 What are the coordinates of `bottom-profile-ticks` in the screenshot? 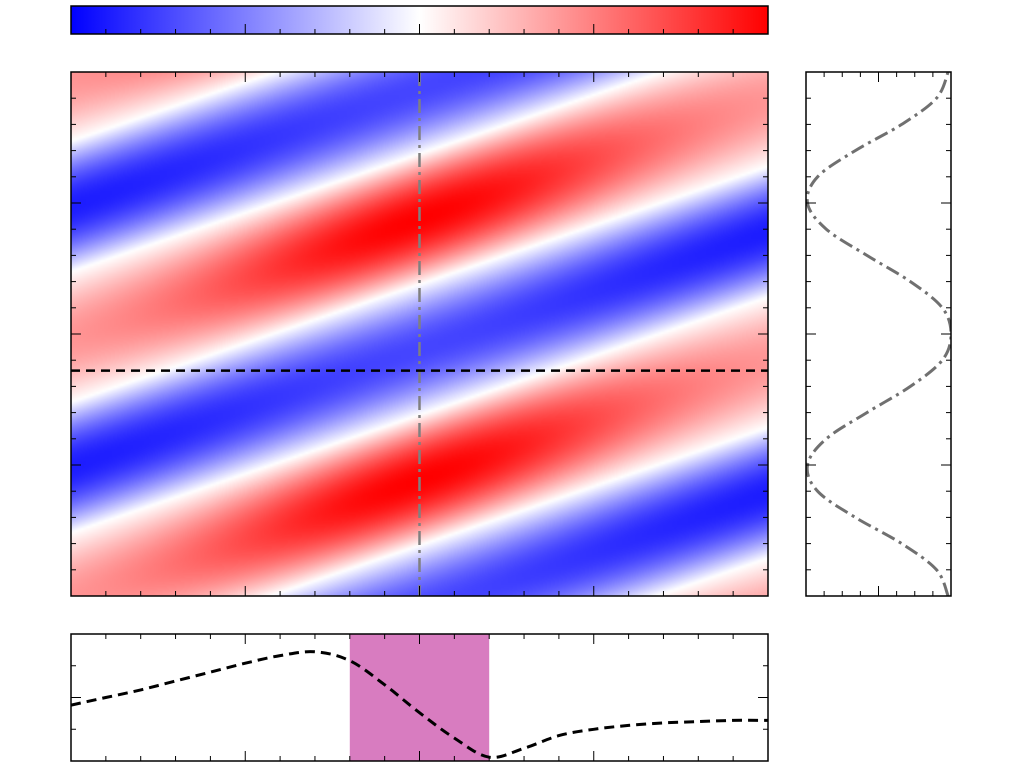 It's located at (419, 697).